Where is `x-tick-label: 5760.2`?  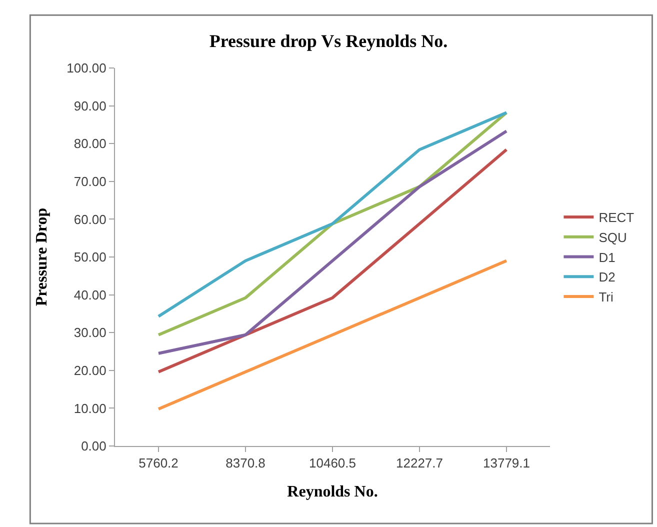
x-tick-label: 5760.2 is located at coordinates (158, 463).